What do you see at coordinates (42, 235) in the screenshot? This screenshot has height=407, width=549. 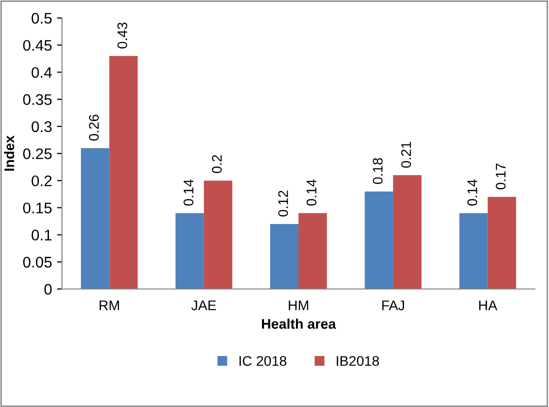 I see `y-tick-label: 0.1` at bounding box center [42, 235].